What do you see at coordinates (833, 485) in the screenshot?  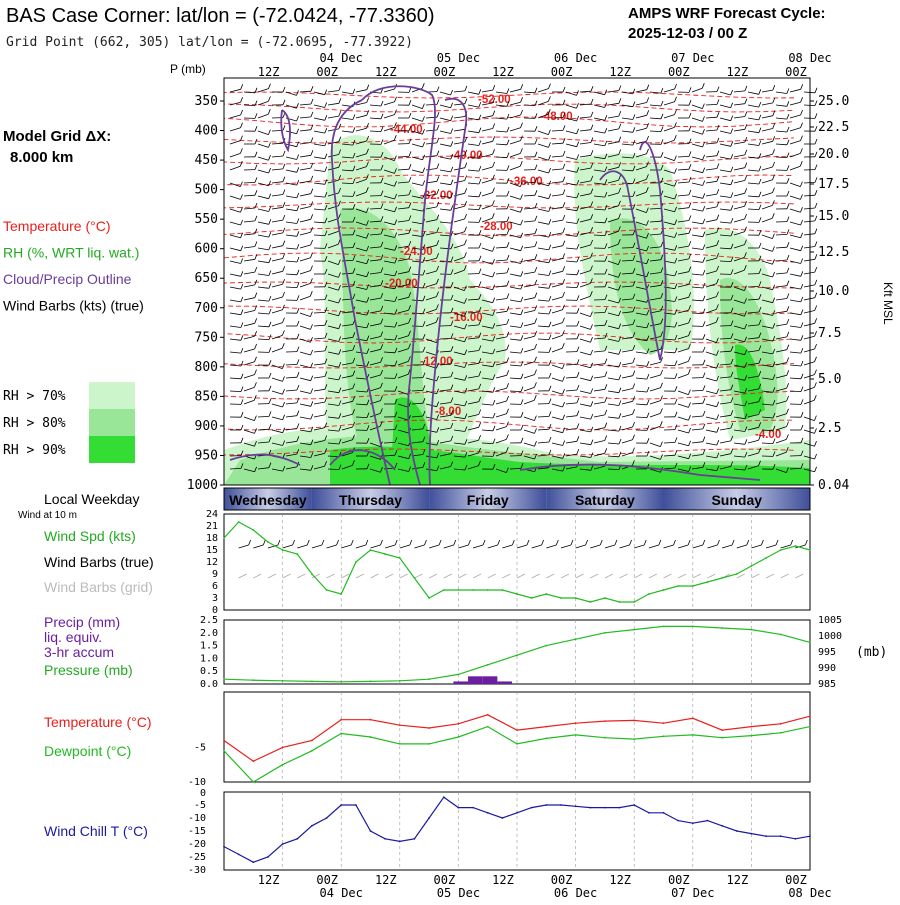 I see `height-tick-label: 0.04` at bounding box center [833, 485].